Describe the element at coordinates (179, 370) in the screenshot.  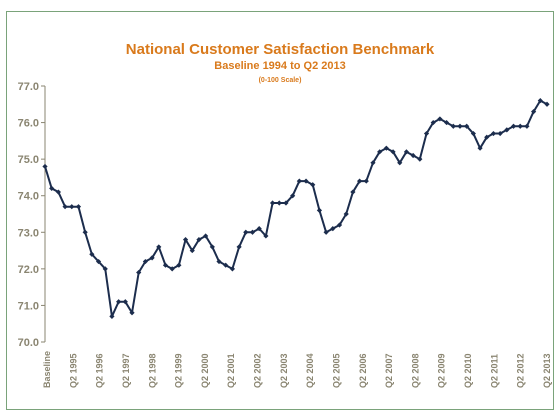
I see `x-tick-label: Q2 1999` at that location.